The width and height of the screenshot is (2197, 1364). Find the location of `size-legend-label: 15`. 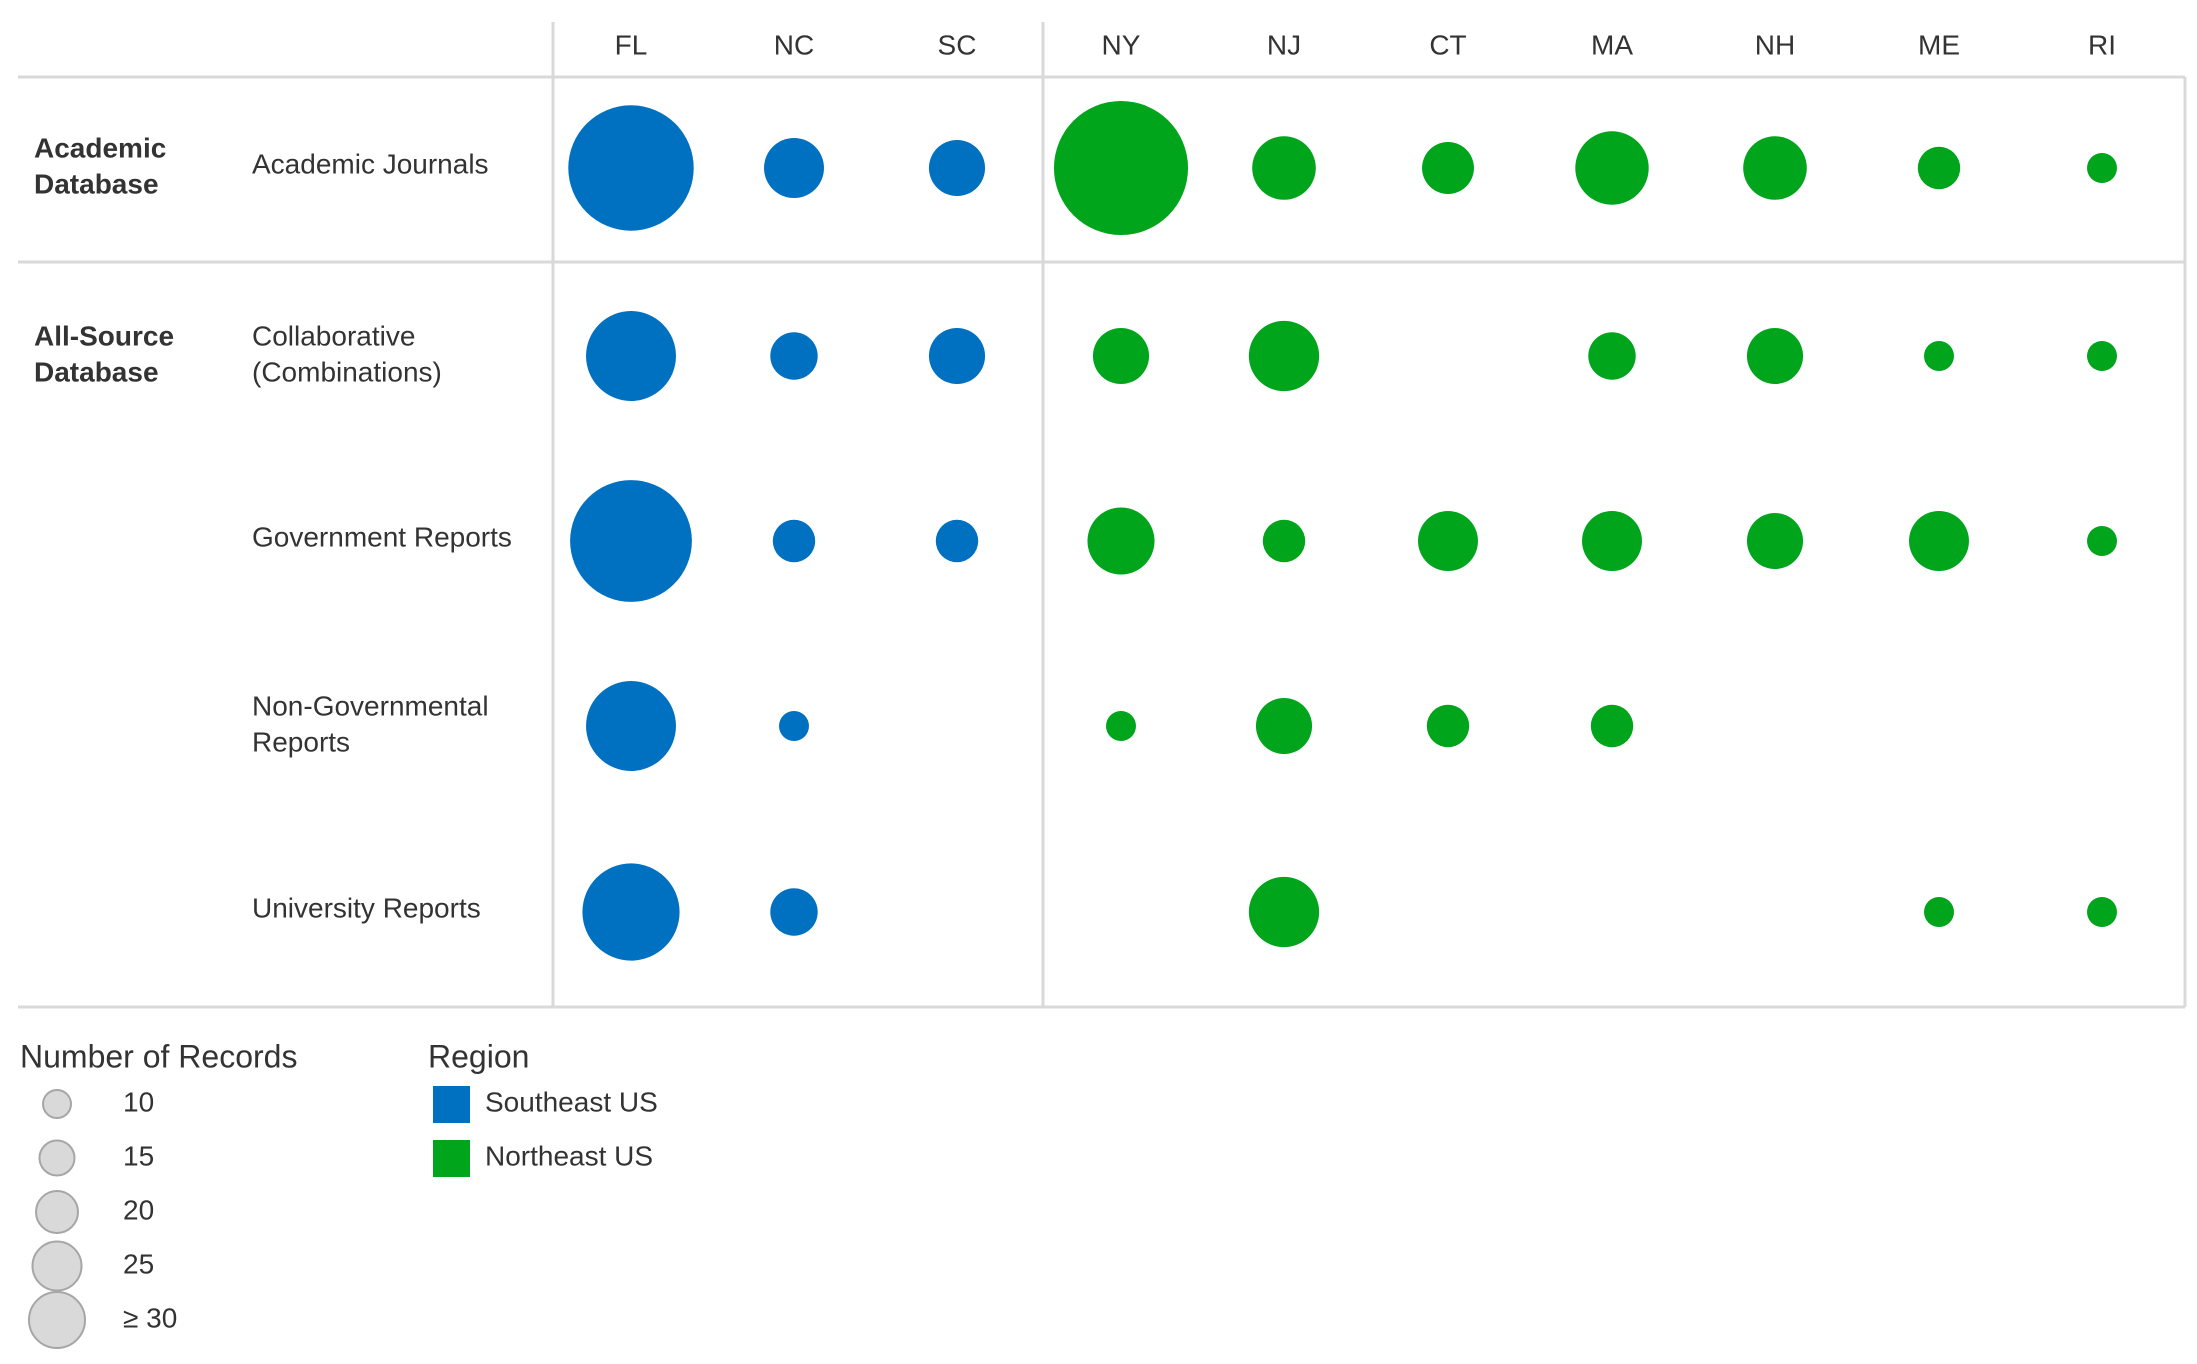

size-legend-label: 15 is located at coordinates (138, 1155).